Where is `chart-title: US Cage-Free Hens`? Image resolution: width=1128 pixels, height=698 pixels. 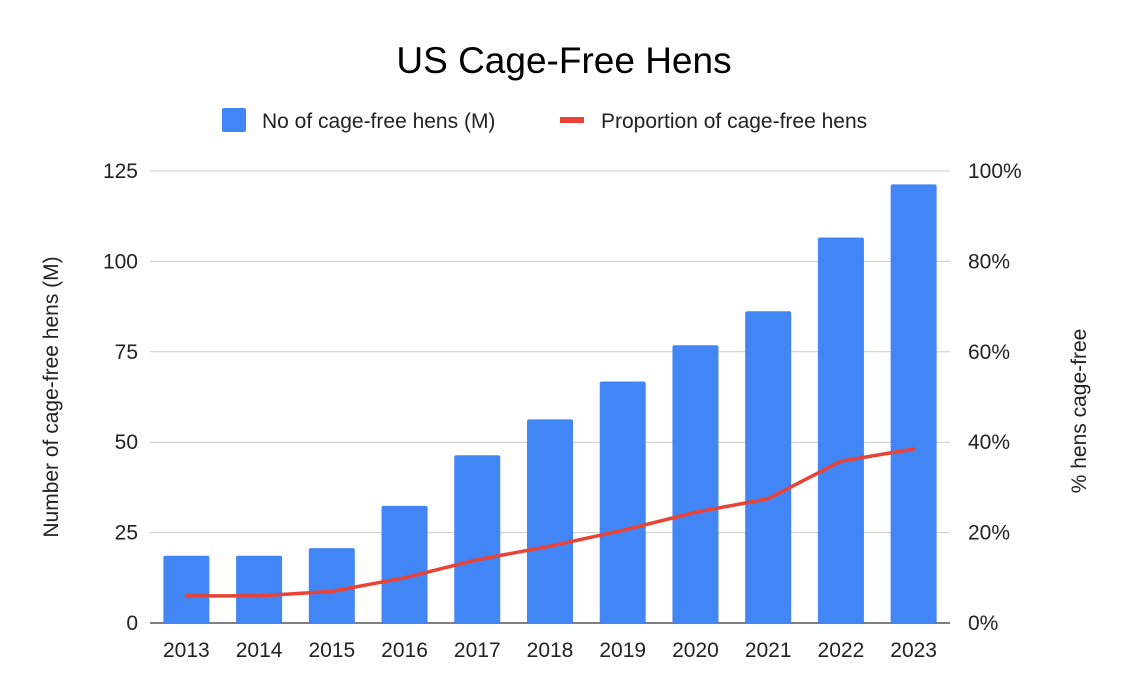 chart-title: US Cage-Free Hens is located at coordinates (563, 60).